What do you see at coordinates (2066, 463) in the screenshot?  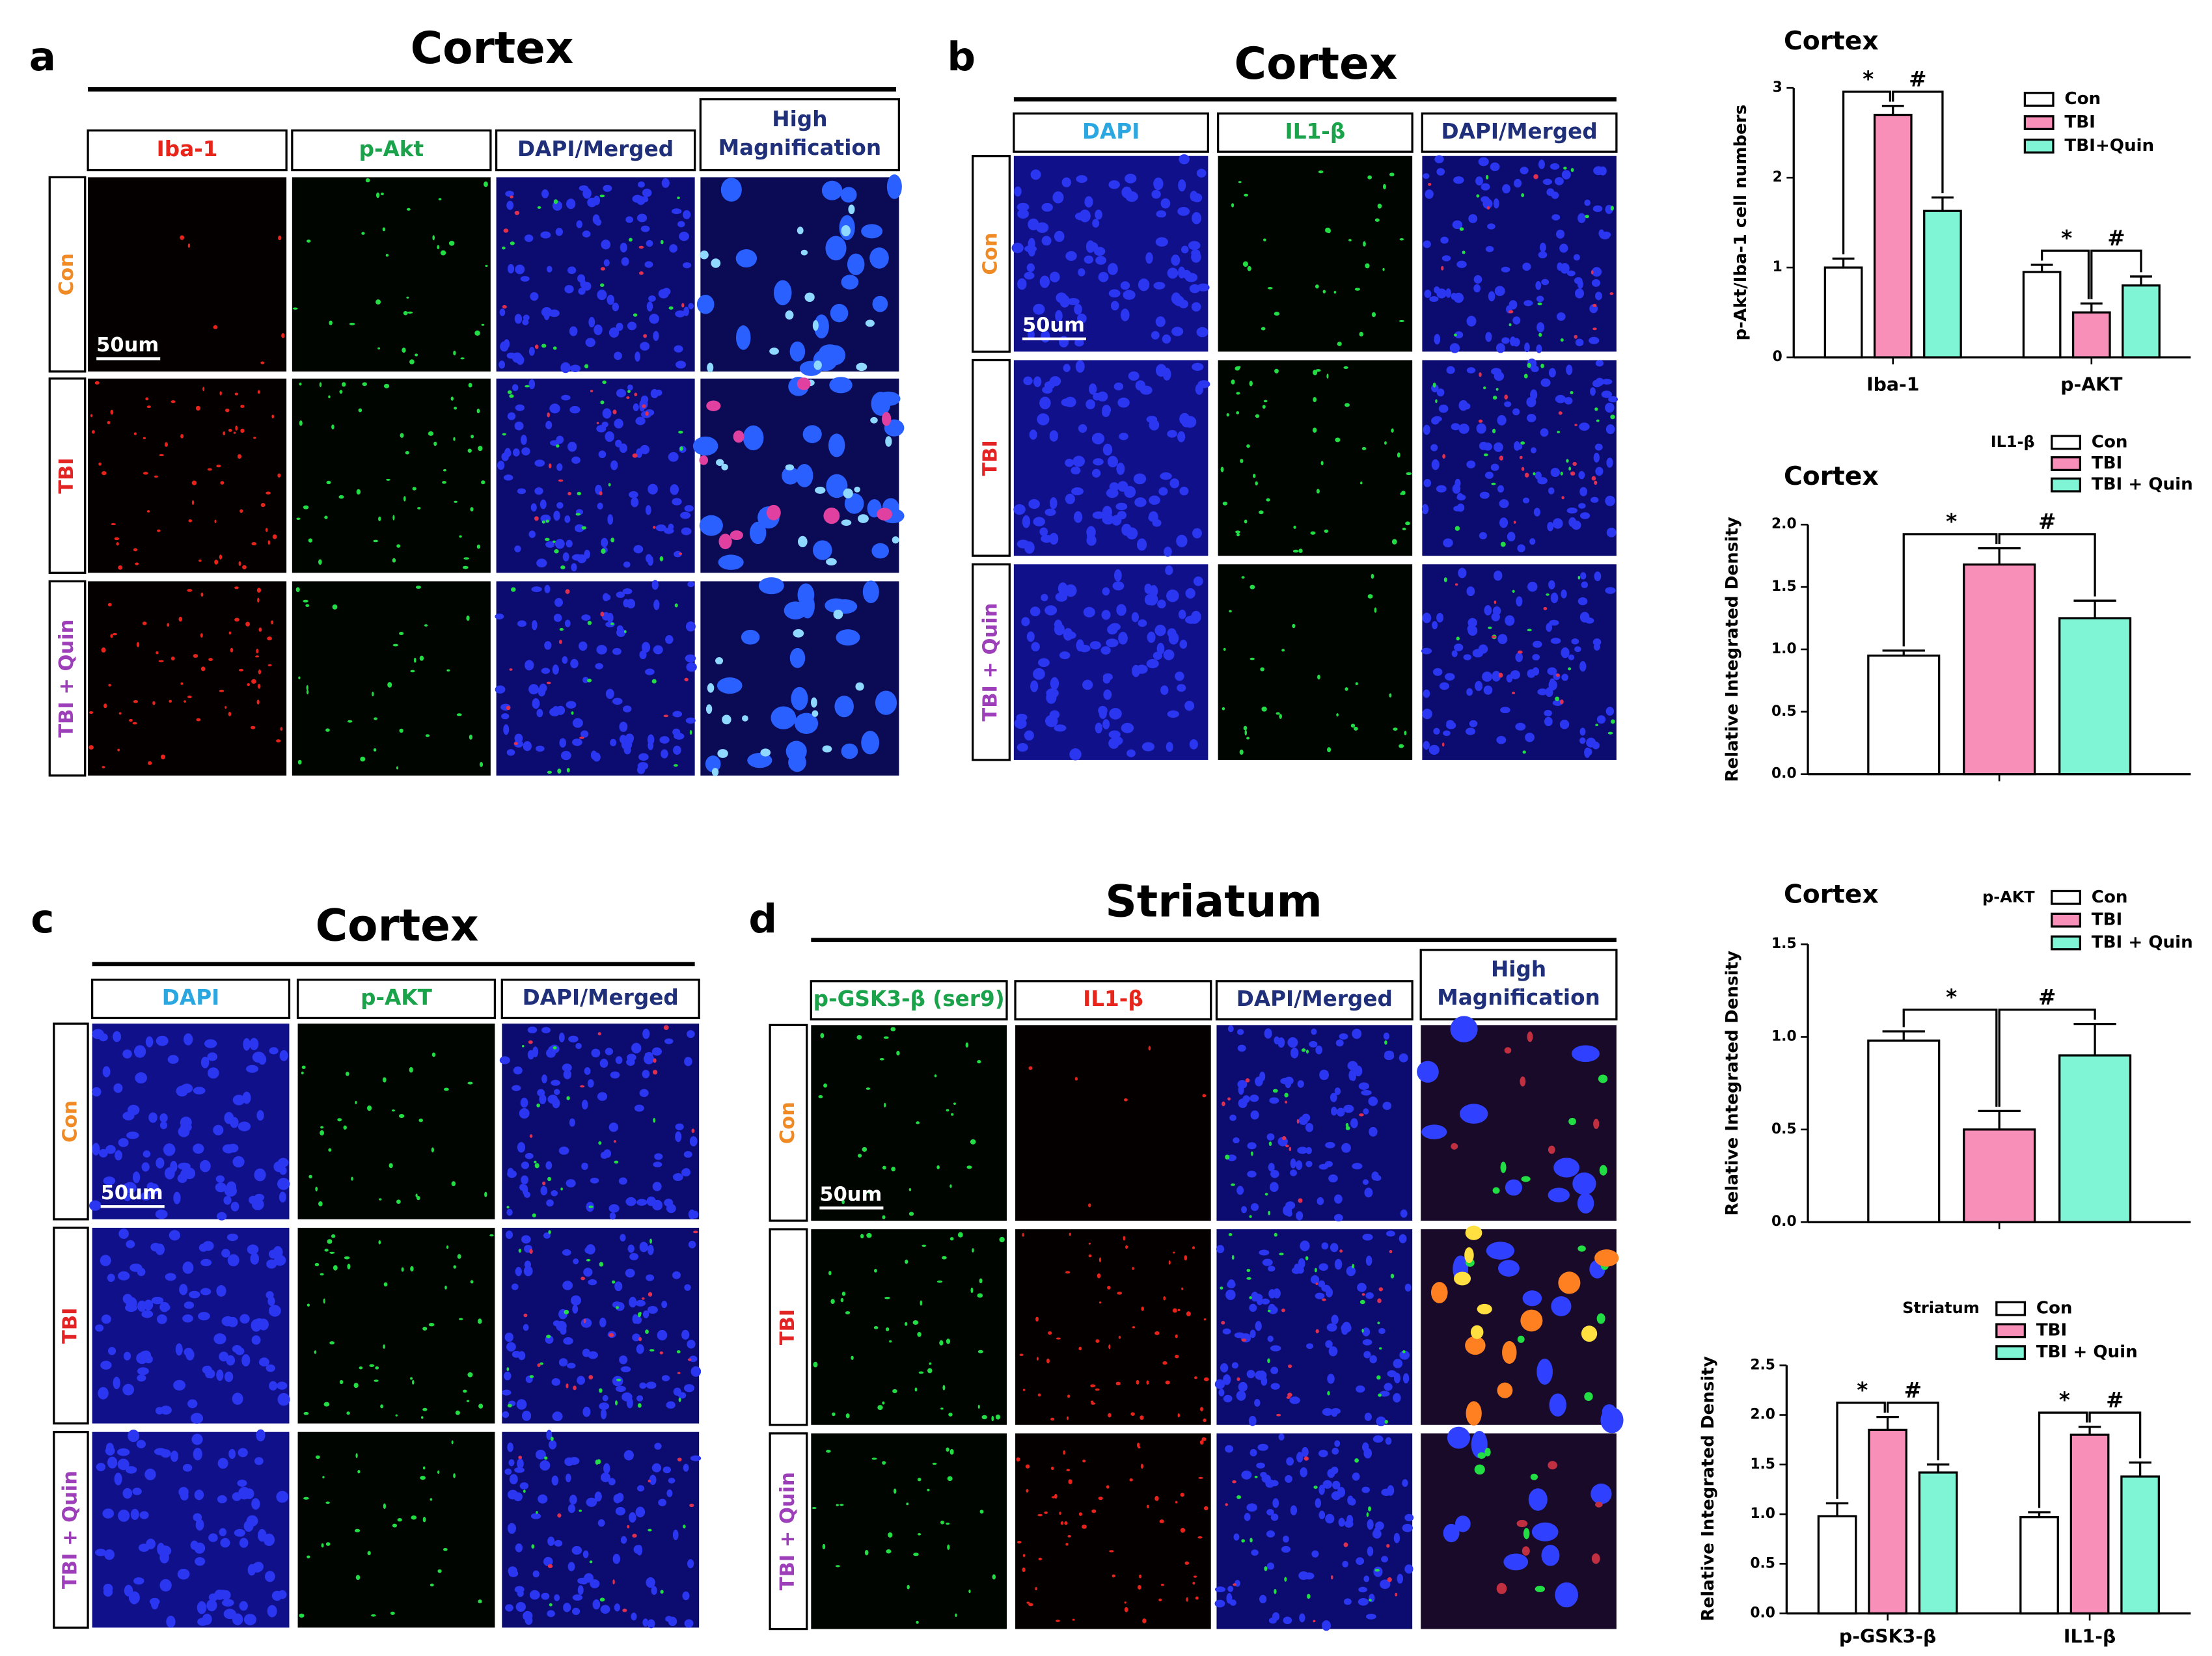 I see `legend-swatch` at bounding box center [2066, 463].